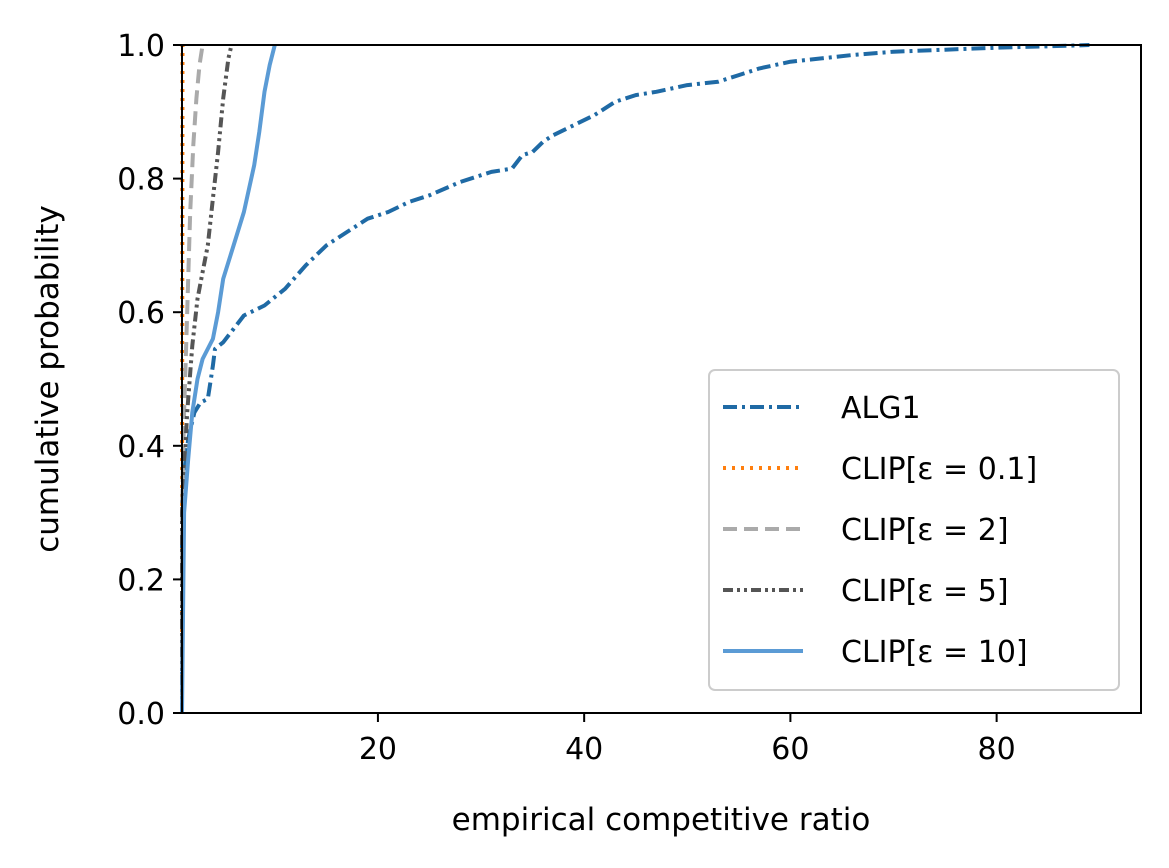  Describe the element at coordinates (925, 530) in the screenshot. I see `legend-label-2: CLIP[ε = 2]` at that location.